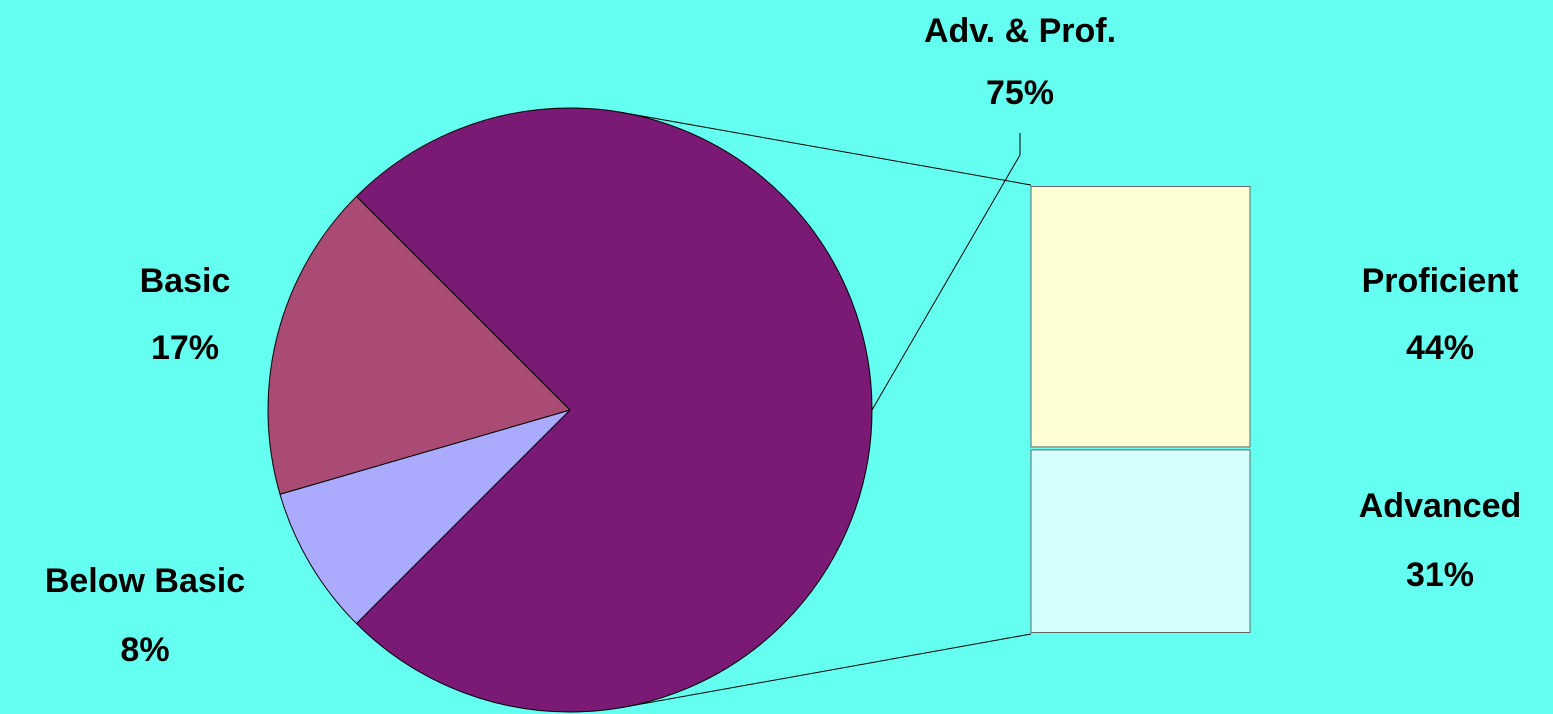 This screenshot has height=714, width=1553. I want to click on slice-value-label: 17%, so click(185, 348).